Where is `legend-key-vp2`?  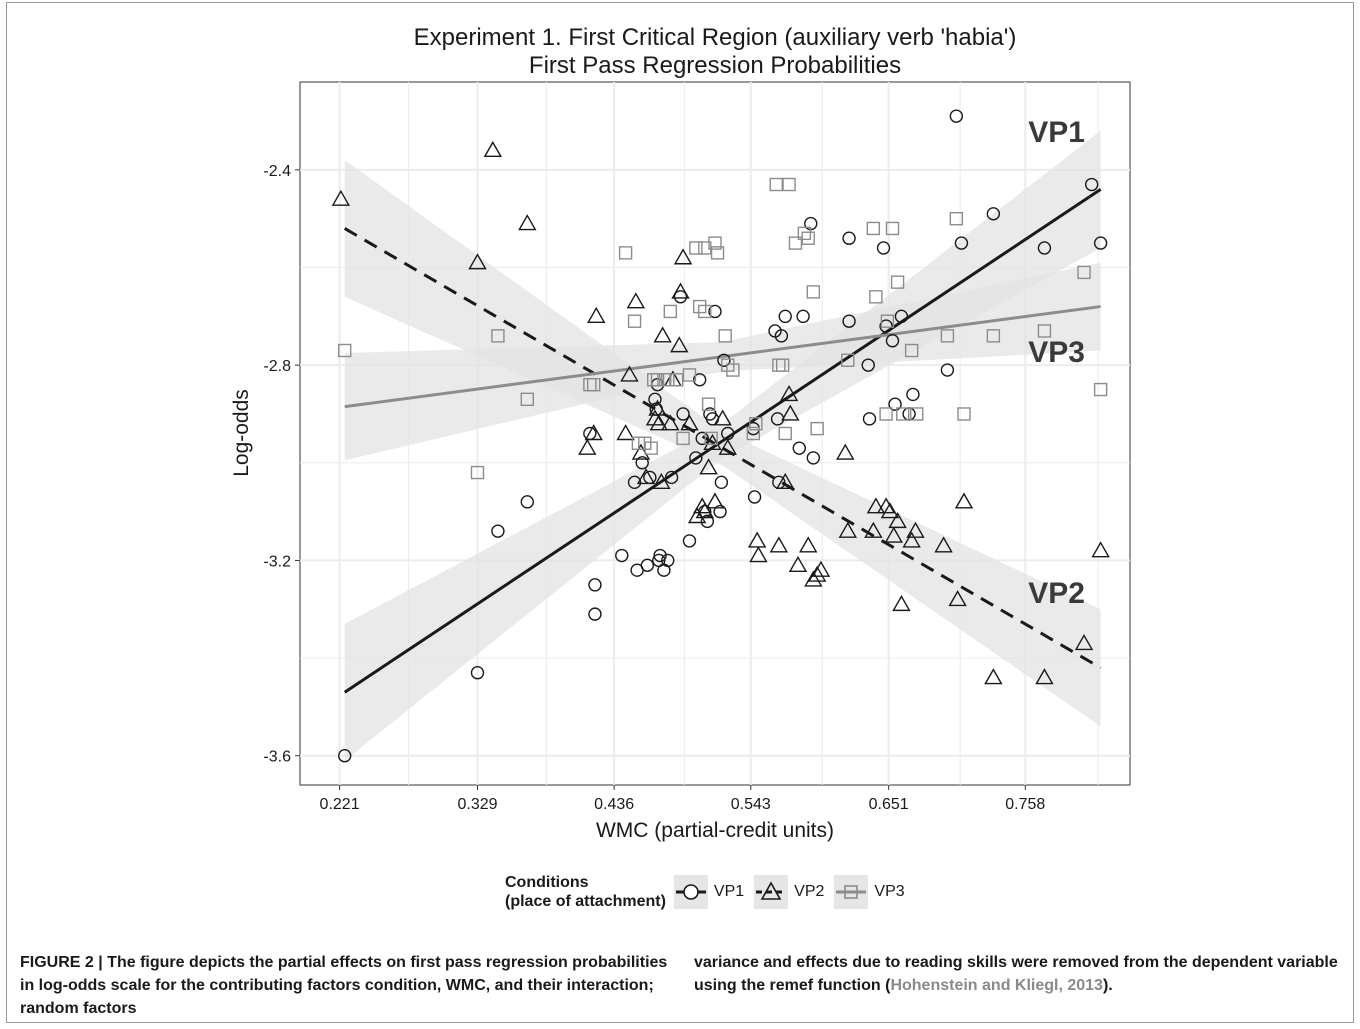 legend-key-vp2 is located at coordinates (771, 892).